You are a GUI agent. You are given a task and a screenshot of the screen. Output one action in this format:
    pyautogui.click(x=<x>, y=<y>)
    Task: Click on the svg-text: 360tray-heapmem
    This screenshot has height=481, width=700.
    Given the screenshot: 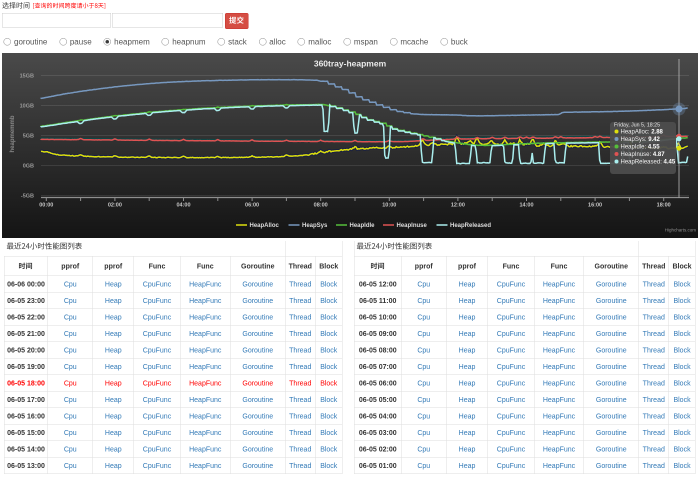 What is the action you would take?
    pyautogui.click(x=350, y=64)
    